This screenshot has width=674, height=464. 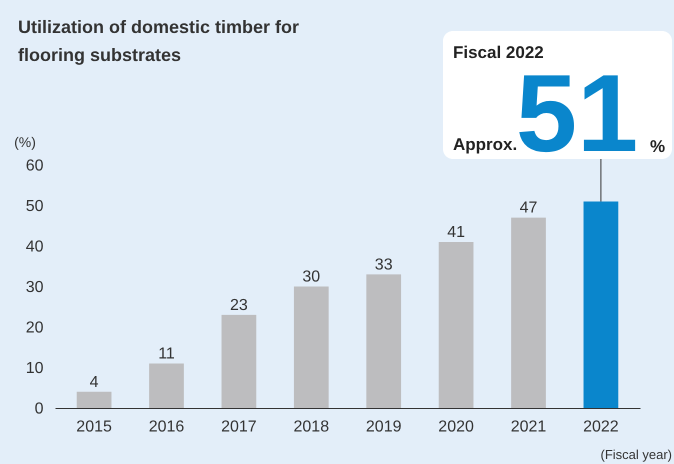 What do you see at coordinates (498, 52) in the screenshot?
I see `text: Fiscal 2022` at bounding box center [498, 52].